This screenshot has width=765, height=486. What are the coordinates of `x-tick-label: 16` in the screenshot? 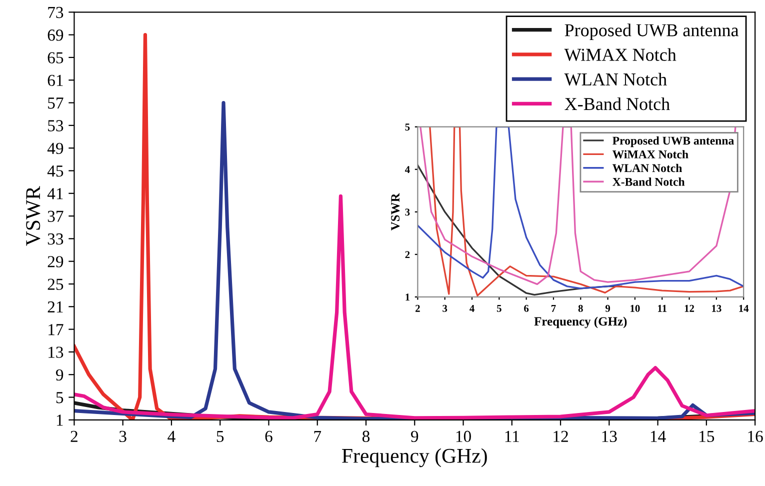 It's located at (755, 436).